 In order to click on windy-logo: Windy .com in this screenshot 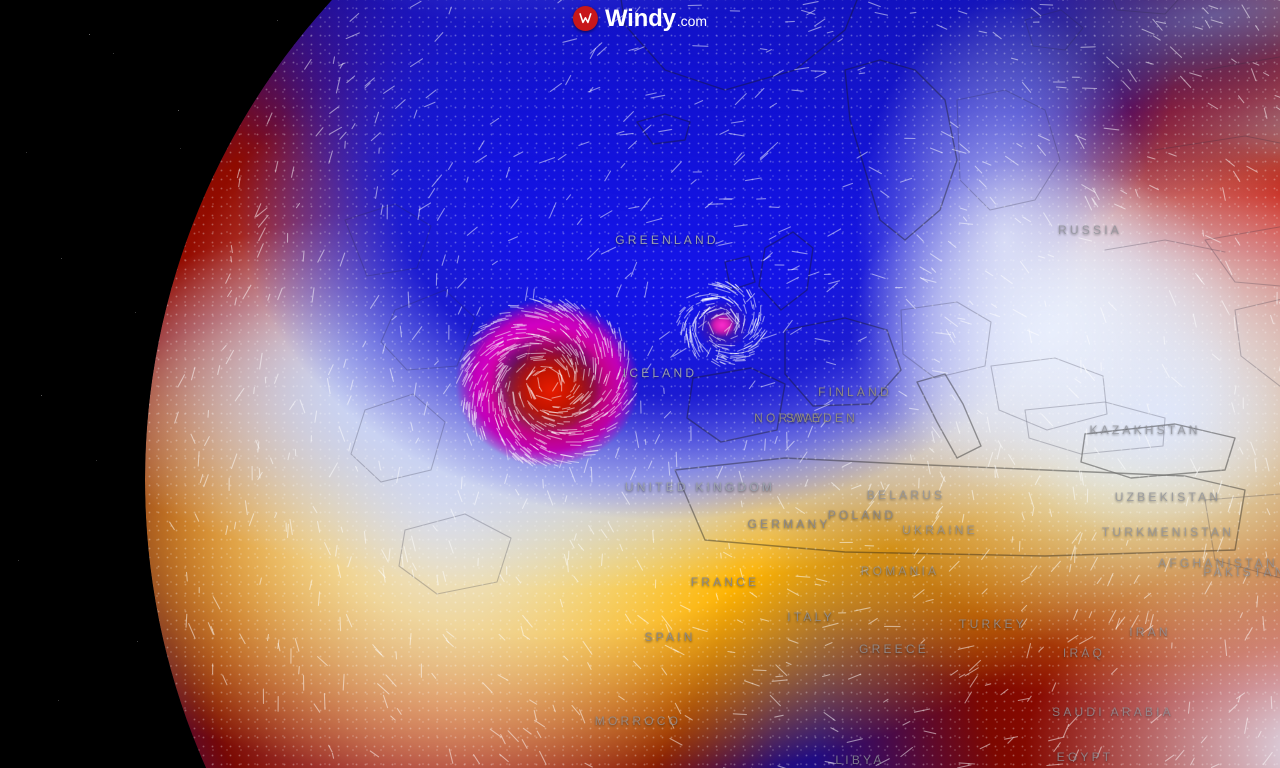, I will do `click(640, 18)`.